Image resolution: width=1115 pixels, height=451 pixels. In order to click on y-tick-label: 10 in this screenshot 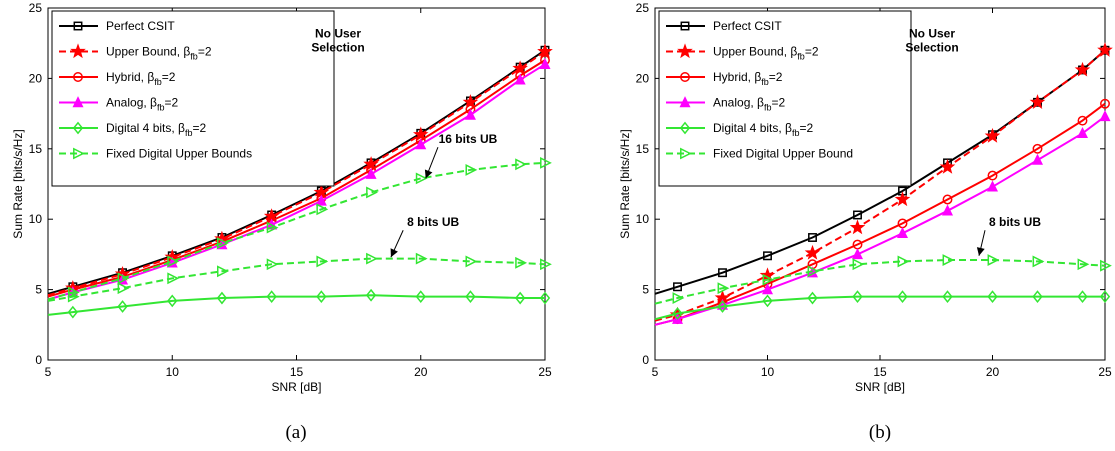, I will do `click(36, 219)`.